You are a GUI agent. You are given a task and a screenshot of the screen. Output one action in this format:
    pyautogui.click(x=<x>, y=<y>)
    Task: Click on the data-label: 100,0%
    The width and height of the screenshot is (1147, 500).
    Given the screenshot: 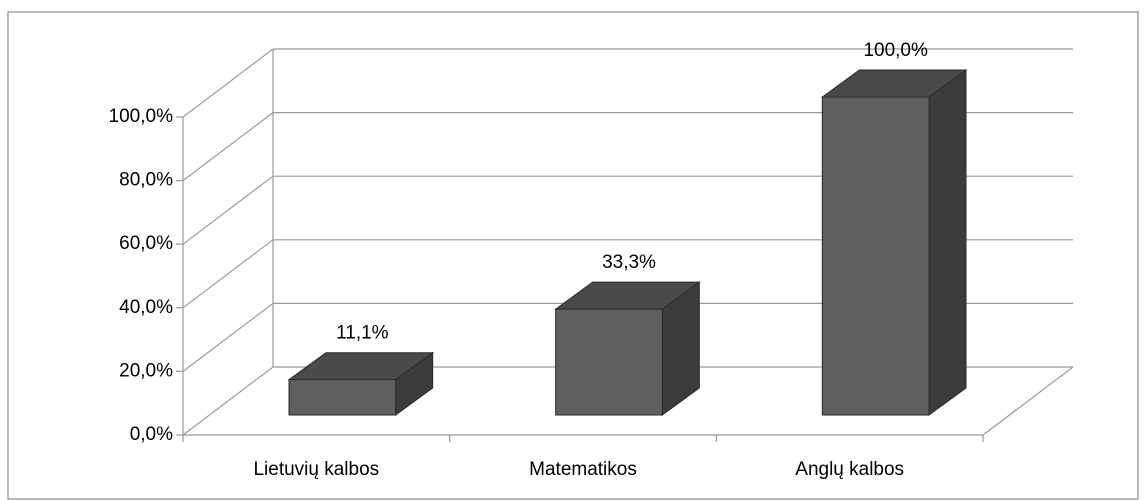 What is the action you would take?
    pyautogui.click(x=895, y=50)
    